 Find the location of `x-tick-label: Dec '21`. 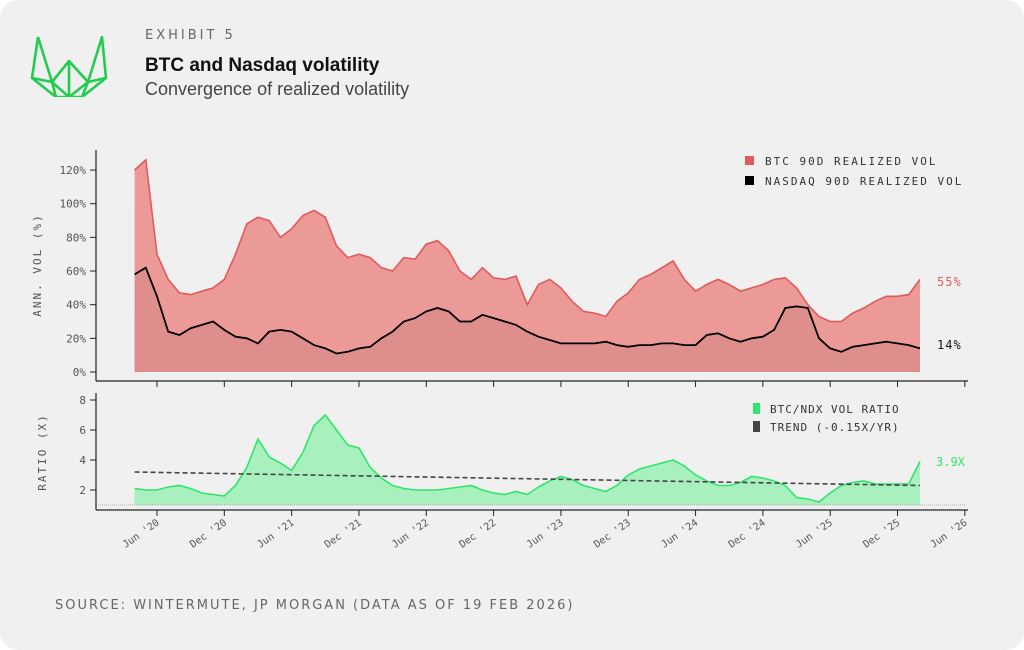

x-tick-label: Dec '21 is located at coordinates (343, 533).